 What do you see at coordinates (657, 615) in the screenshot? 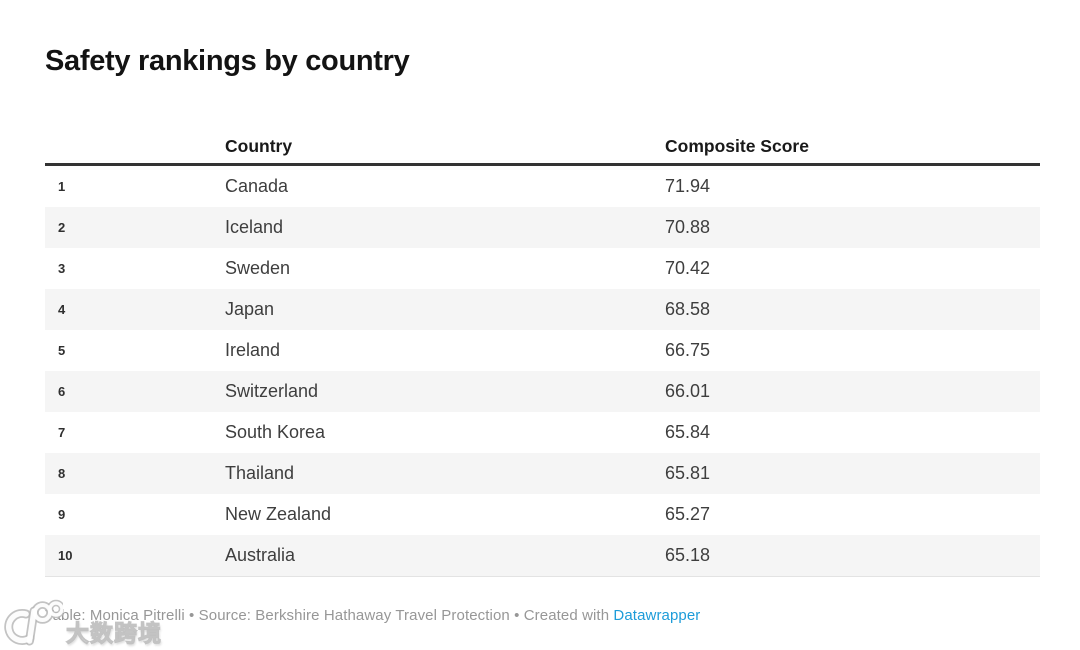
I see `datawrapper-link: Datawrapper` at bounding box center [657, 615].